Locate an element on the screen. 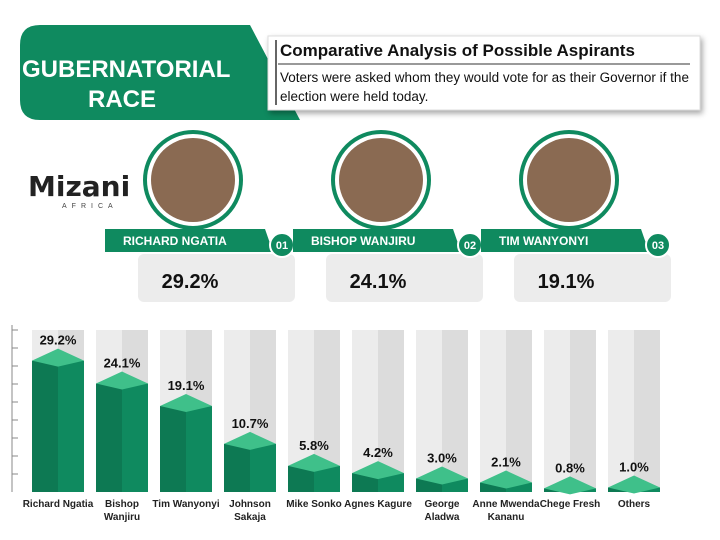  candidate-percent: 29.2% is located at coordinates (190, 282).